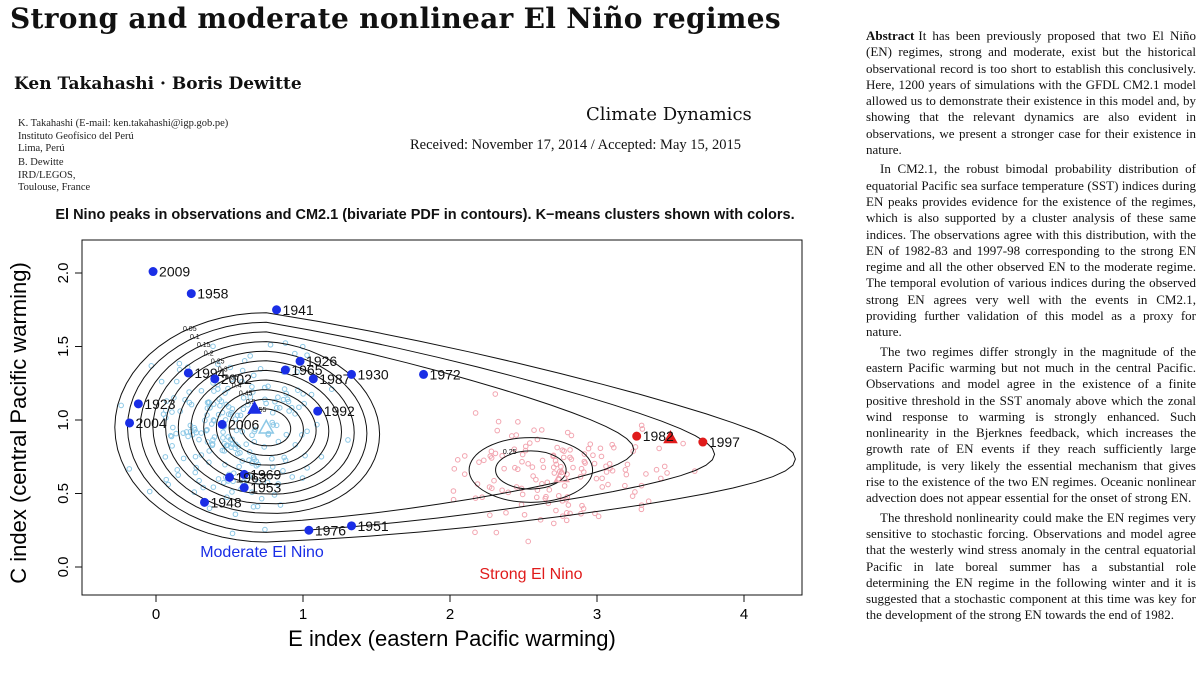 The width and height of the screenshot is (1200, 682). I want to click on observed-strong-centroid, so click(670, 437).